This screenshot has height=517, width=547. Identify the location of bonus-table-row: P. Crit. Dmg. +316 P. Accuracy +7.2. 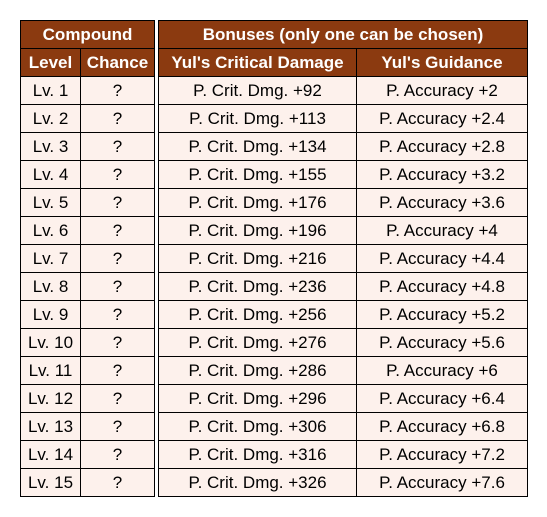
(343, 454).